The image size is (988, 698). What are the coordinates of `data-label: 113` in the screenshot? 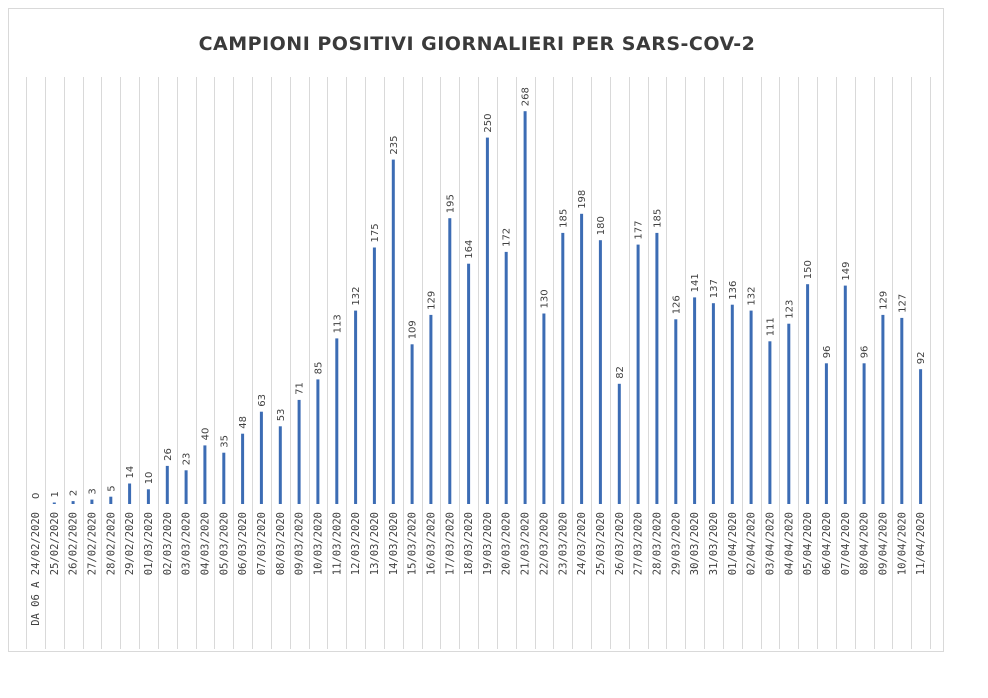 It's located at (337, 323).